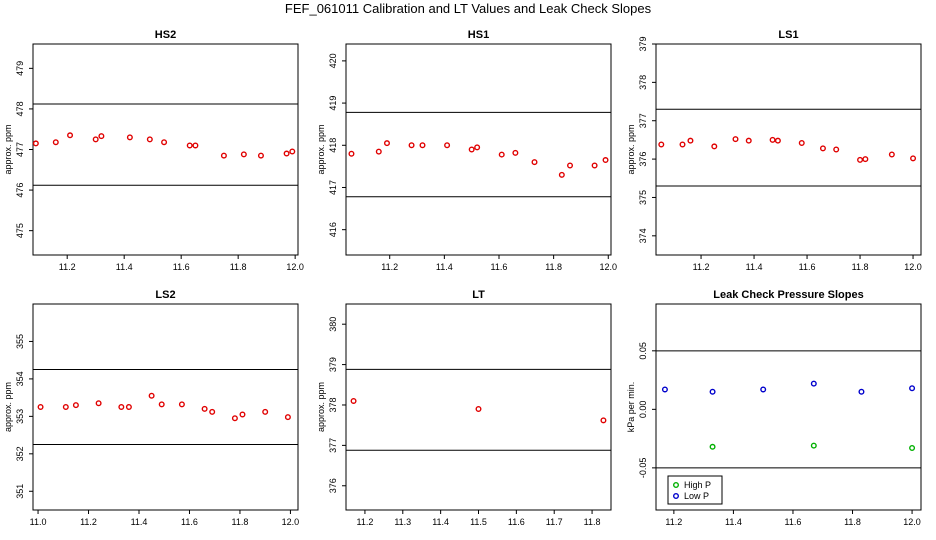 This screenshot has width=936, height=540. I want to click on y-tick-label: 475, so click(20, 230).